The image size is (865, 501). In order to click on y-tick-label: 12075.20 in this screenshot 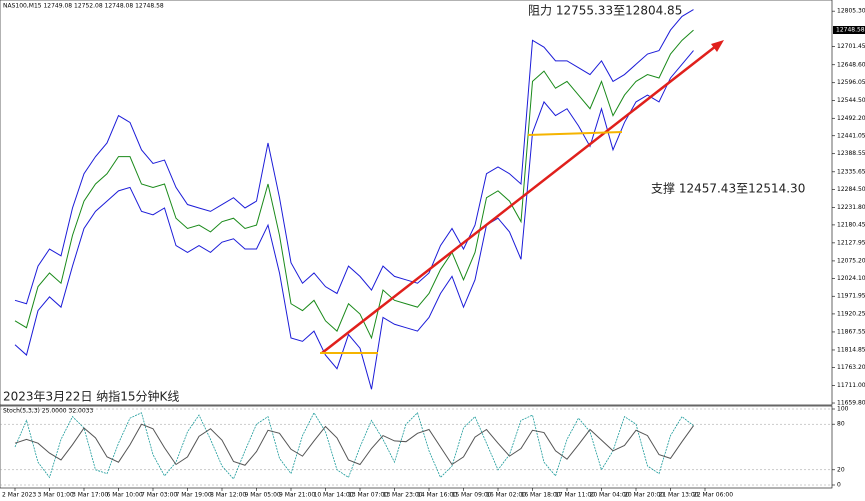, I will do `click(851, 260)`.